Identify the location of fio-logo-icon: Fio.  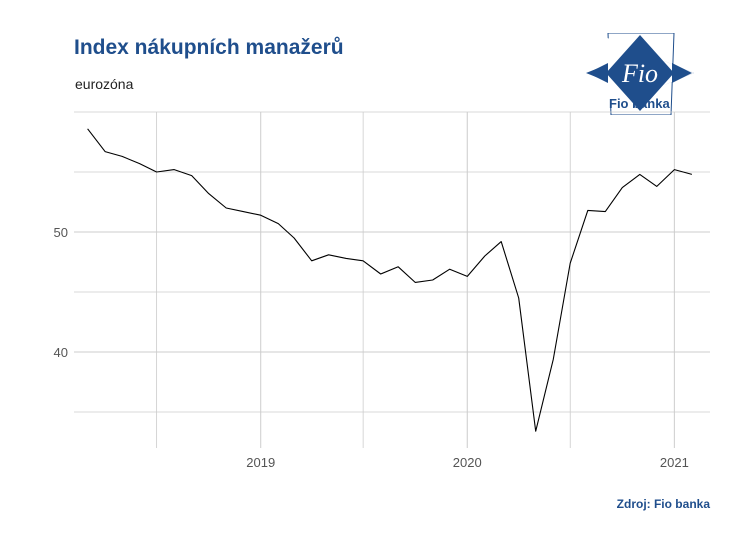
(640, 74).